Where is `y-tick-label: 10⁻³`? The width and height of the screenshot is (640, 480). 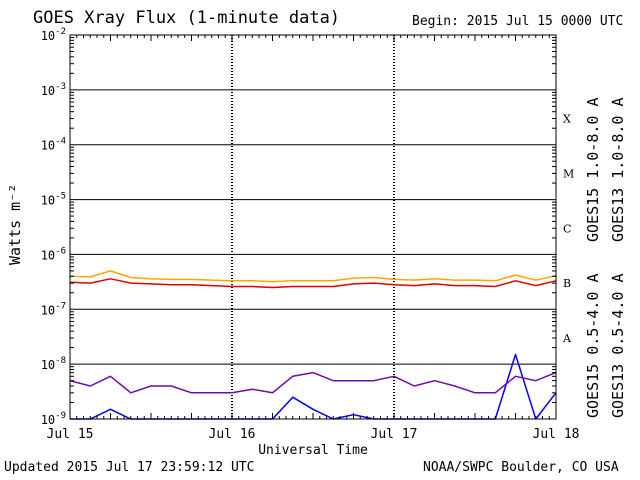
y-tick-label: 10⁻³ is located at coordinates (53, 90).